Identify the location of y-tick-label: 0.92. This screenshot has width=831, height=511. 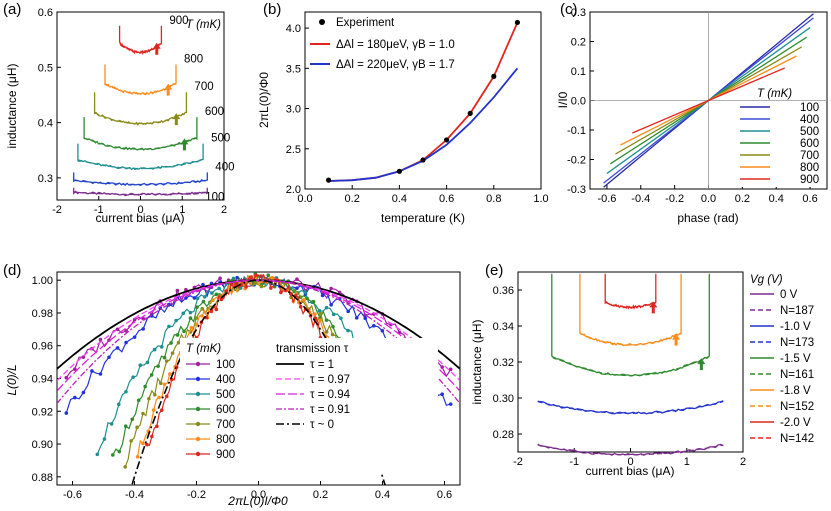
(42, 412).